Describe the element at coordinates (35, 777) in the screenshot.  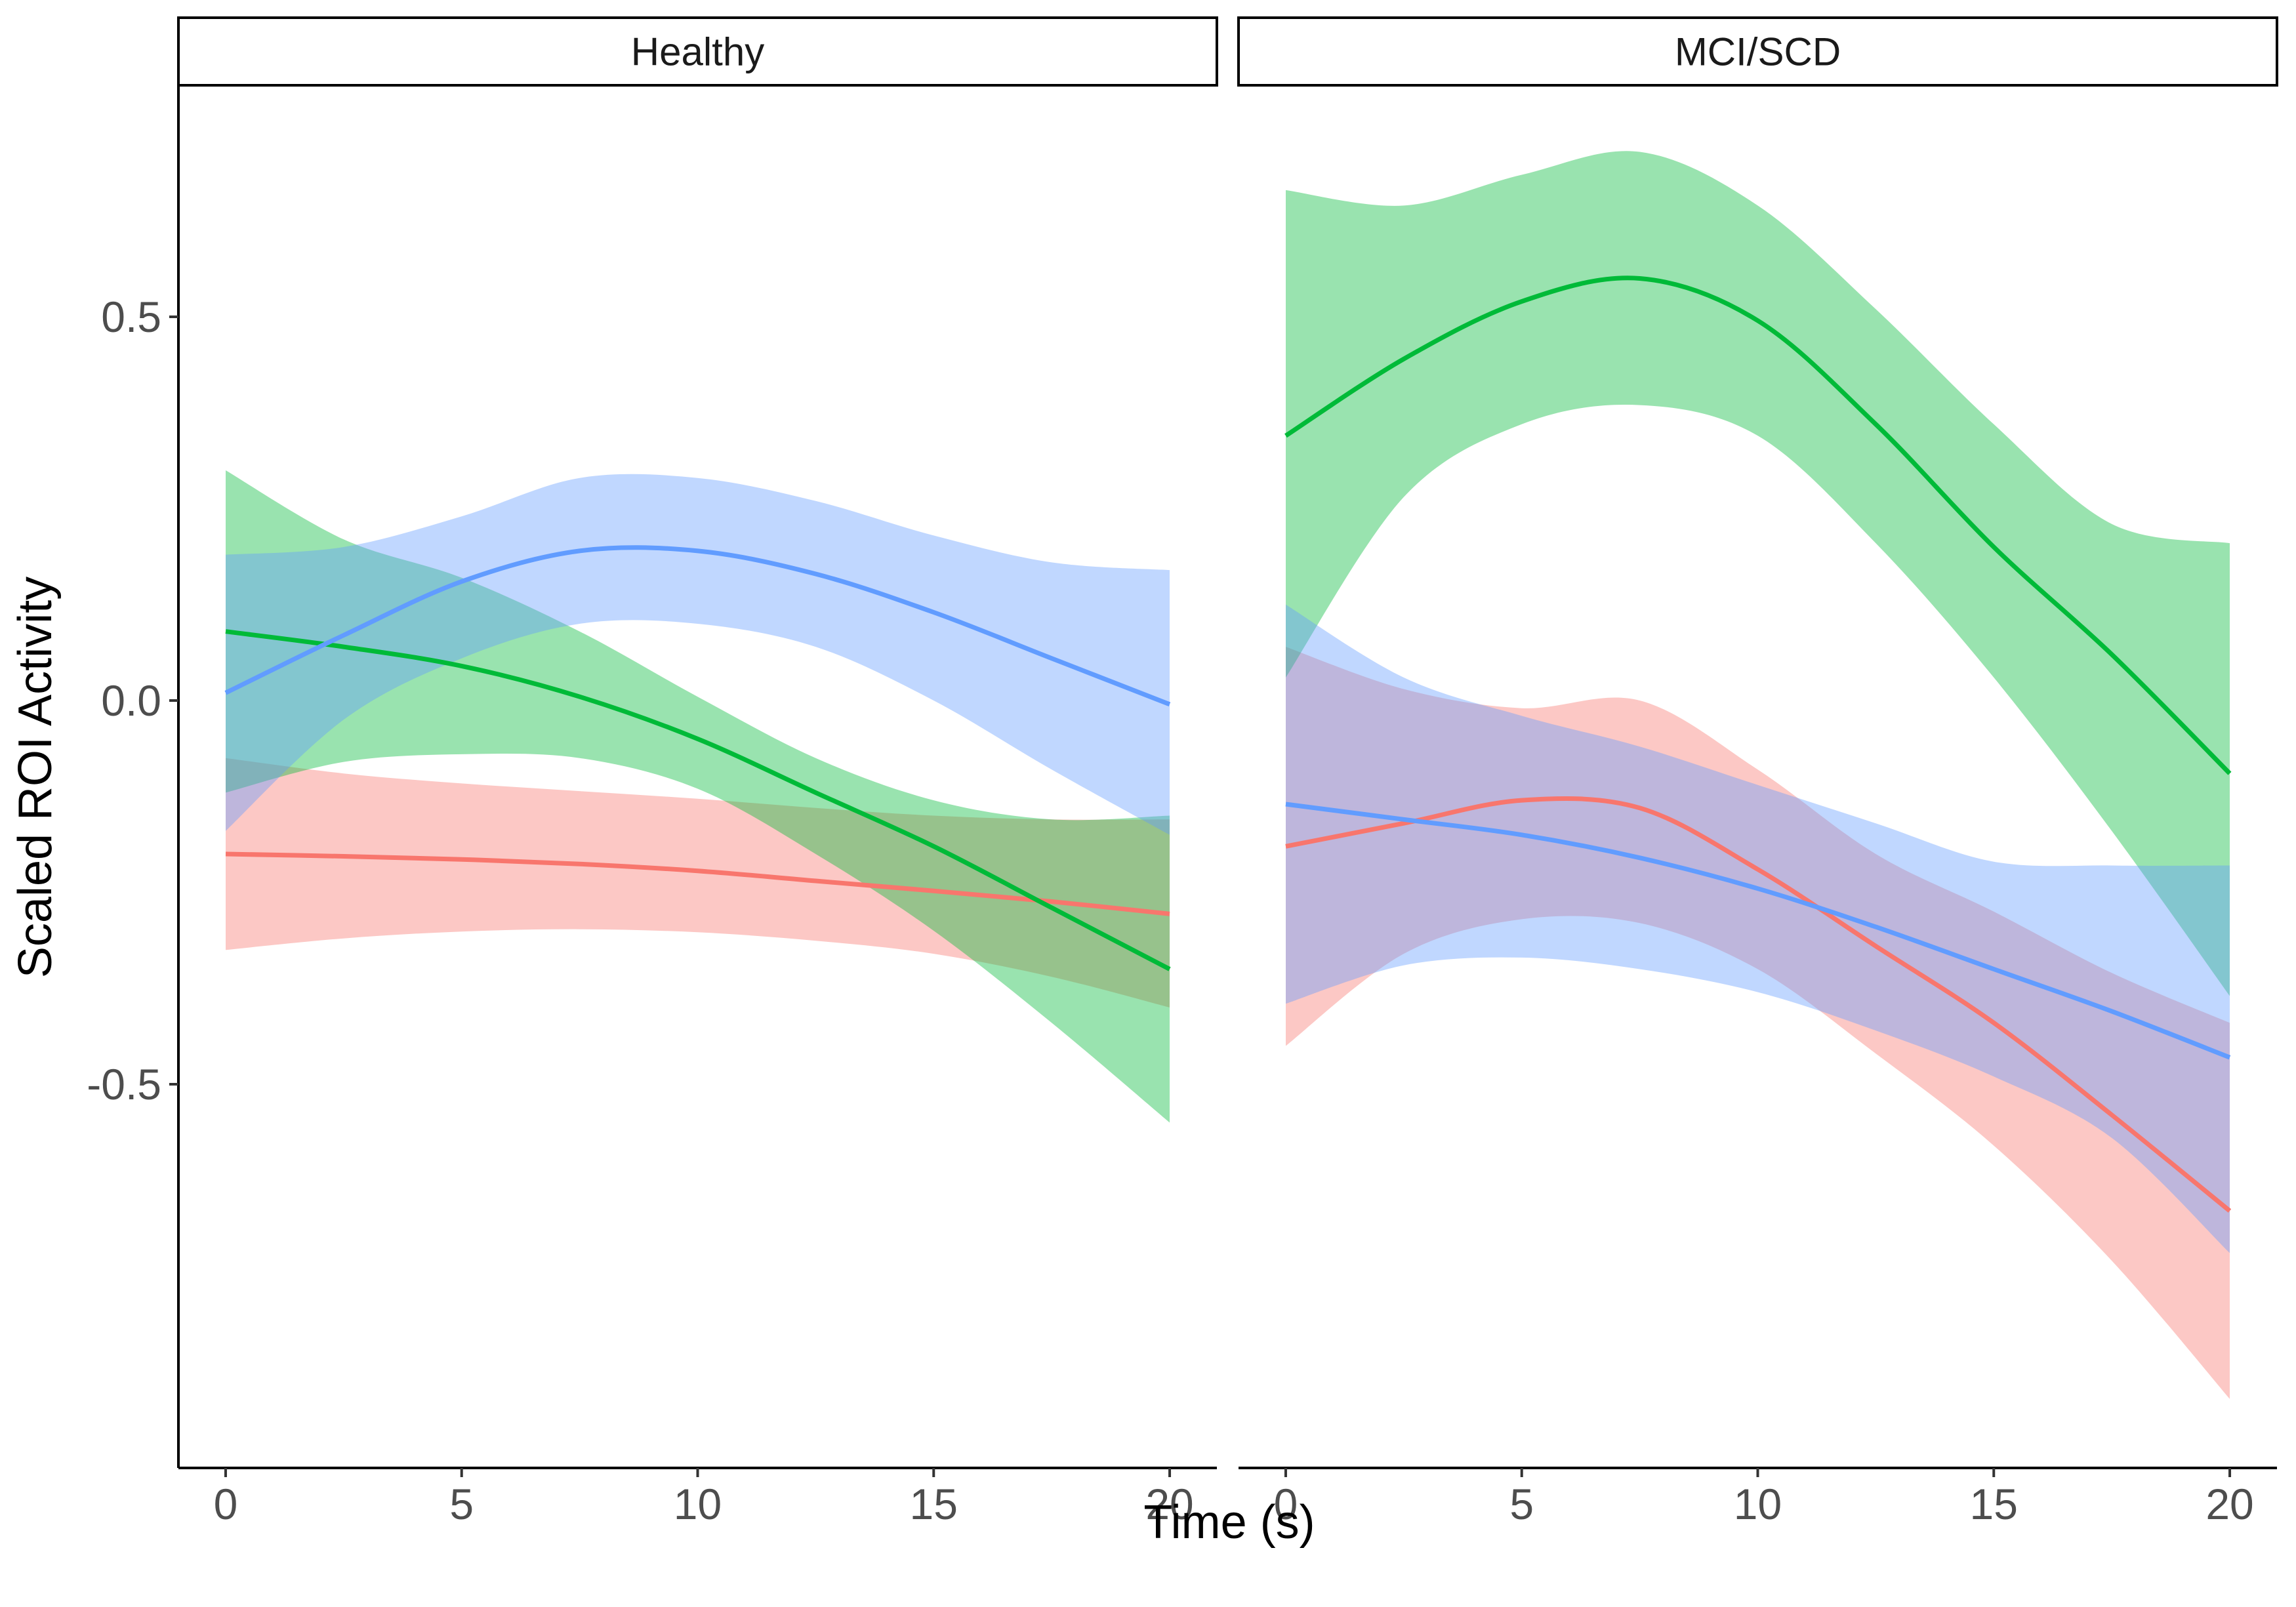
I see `y-axis-title: Scaled ROI Activity` at that location.